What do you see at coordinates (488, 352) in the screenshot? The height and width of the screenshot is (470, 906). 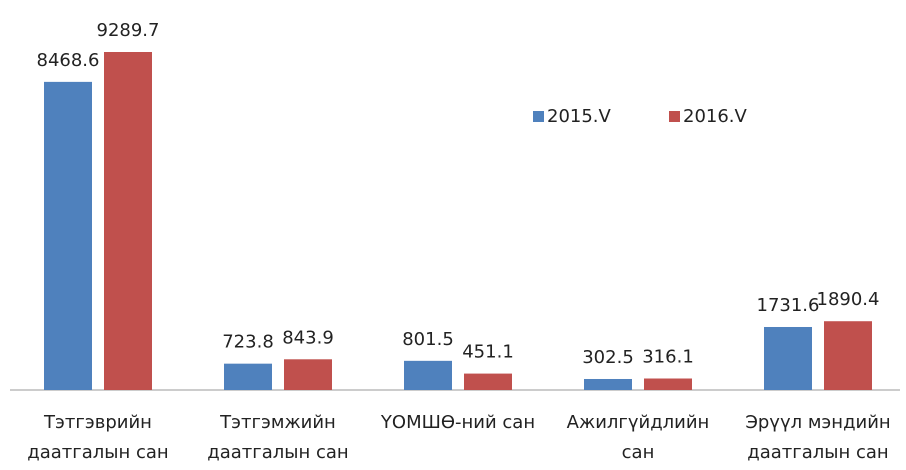 I see `data-label: 451.1` at bounding box center [488, 352].